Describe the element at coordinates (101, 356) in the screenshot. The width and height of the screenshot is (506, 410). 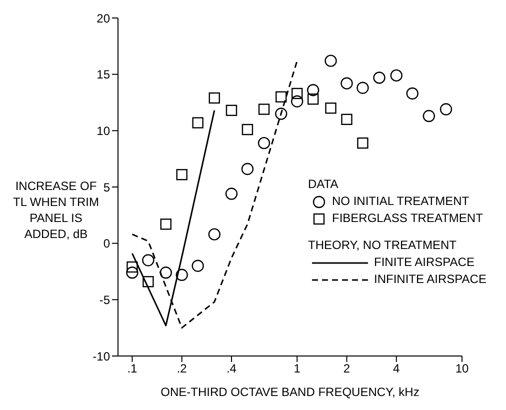
I see `y-tick-label: -10` at that location.